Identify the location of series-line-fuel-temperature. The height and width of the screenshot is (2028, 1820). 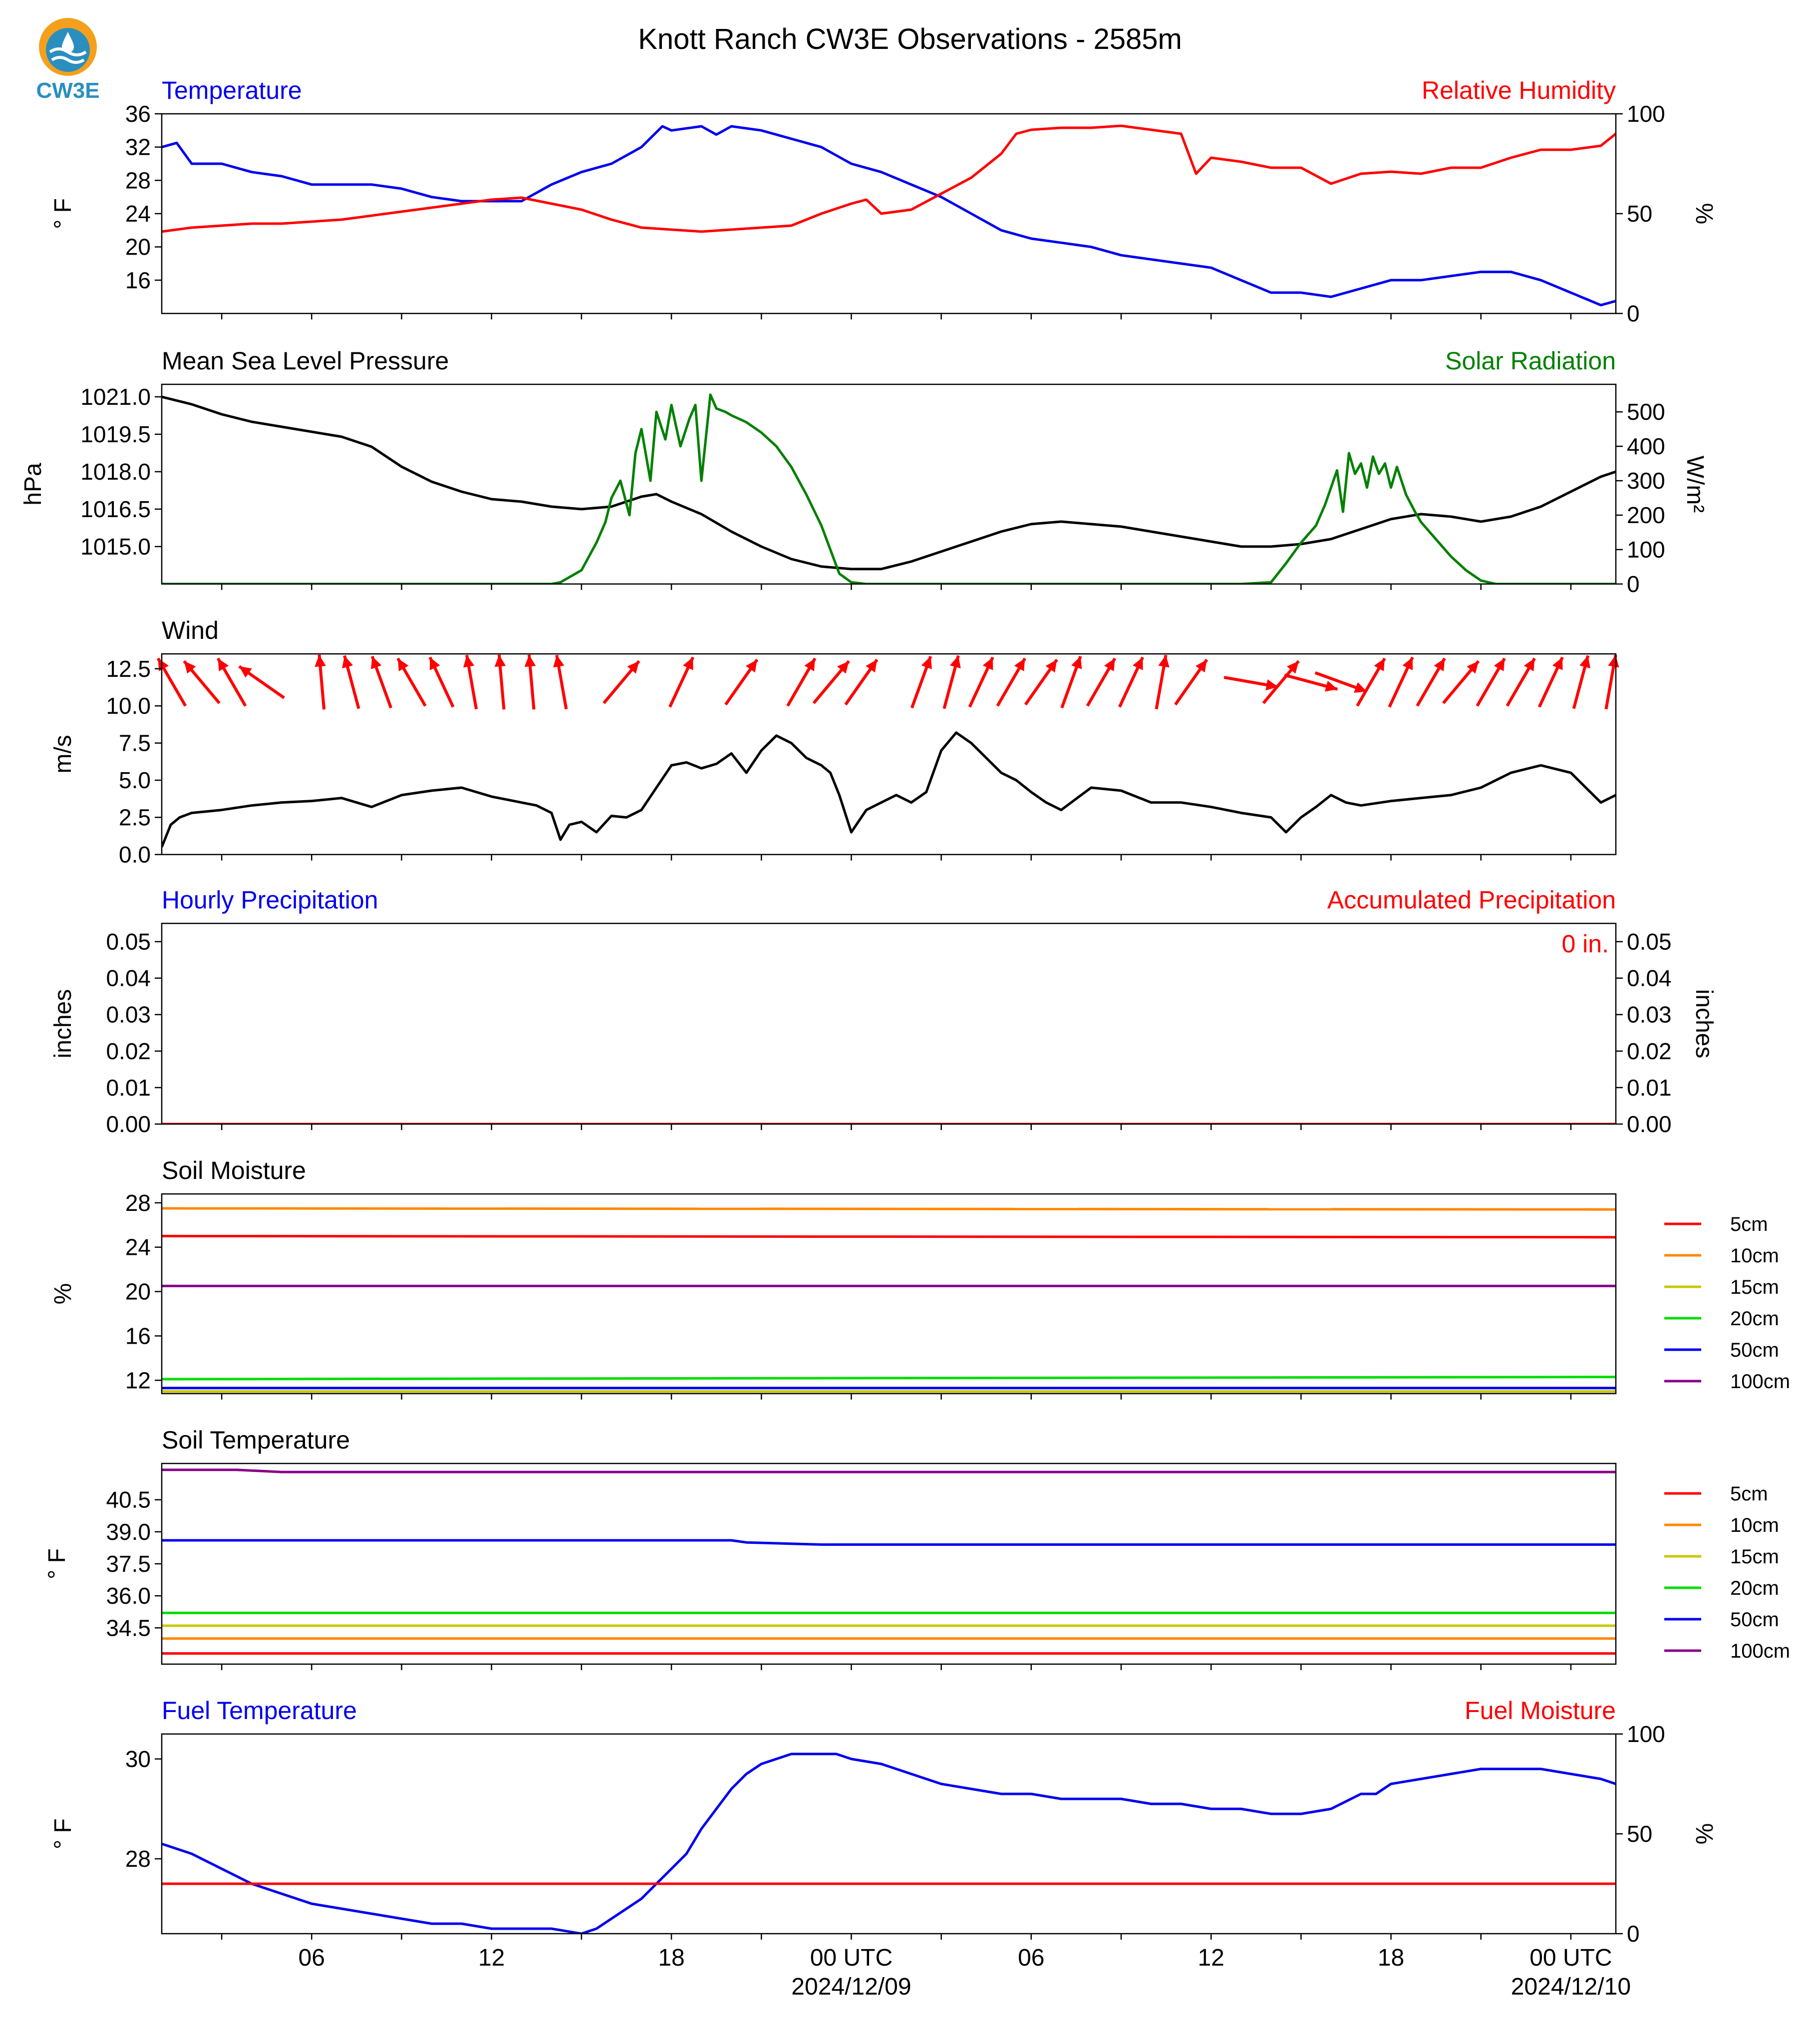
(889, 1843).